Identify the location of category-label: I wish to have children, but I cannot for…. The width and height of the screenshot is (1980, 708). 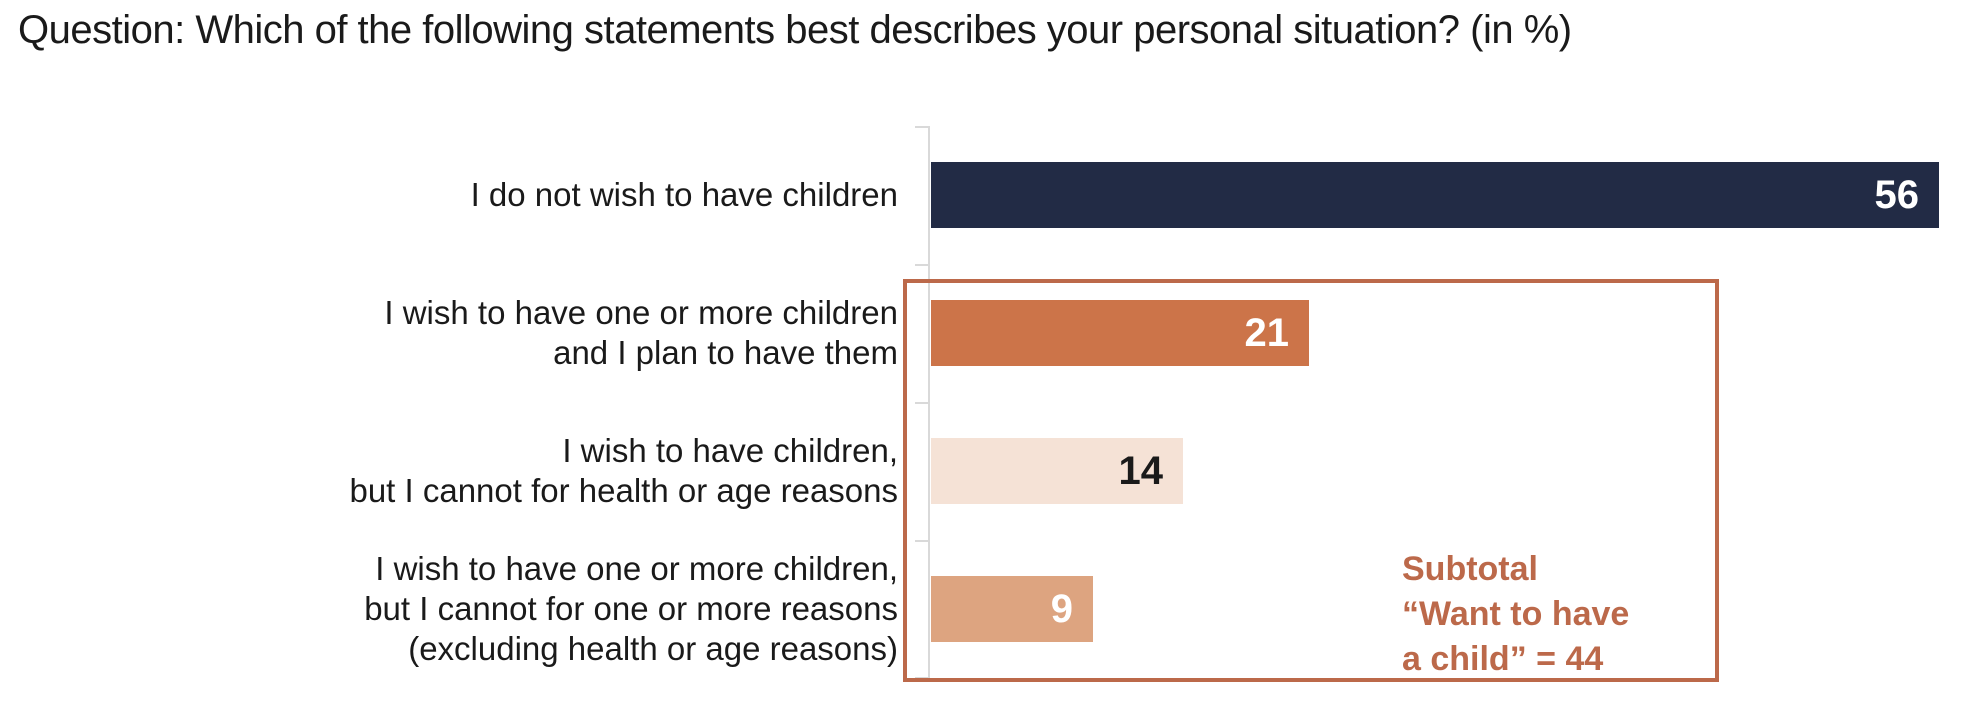
(449, 471).